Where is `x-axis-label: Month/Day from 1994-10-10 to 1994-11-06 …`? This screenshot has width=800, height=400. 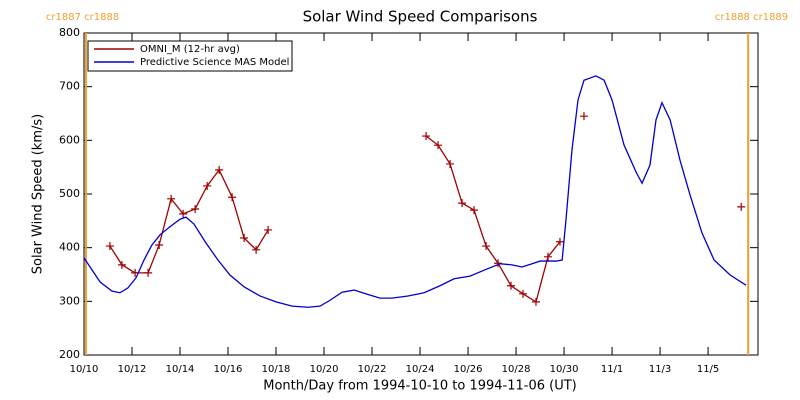
x-axis-label: Month/Day from 1994-10-10 to 1994-11-06 … is located at coordinates (419, 386).